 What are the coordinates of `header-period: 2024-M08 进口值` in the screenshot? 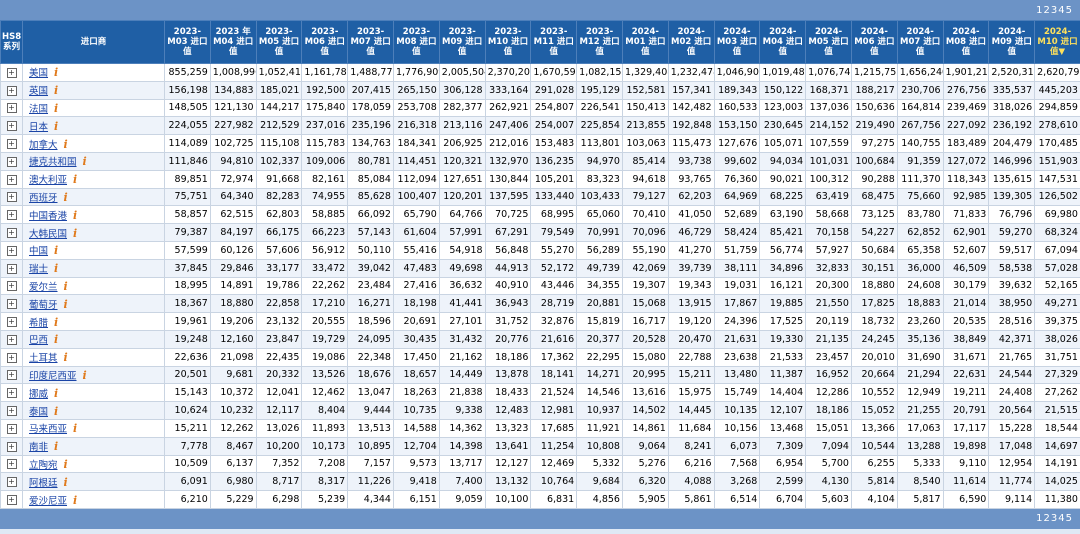 It's located at (966, 42).